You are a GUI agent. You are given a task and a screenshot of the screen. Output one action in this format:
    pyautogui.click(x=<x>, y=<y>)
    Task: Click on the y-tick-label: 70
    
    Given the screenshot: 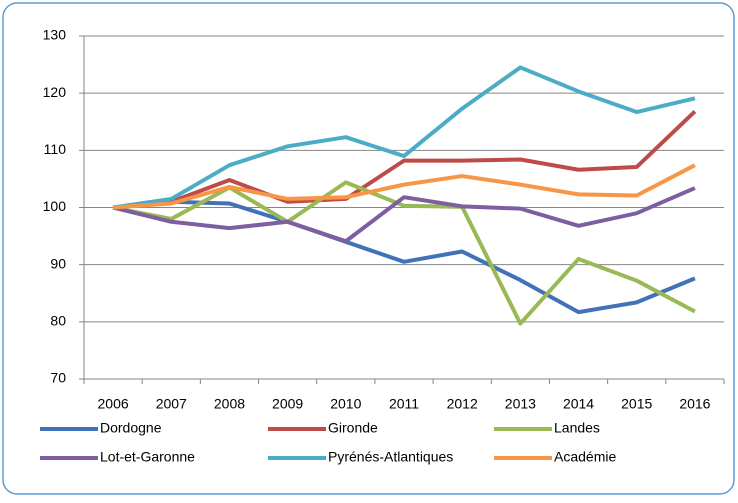 What is the action you would take?
    pyautogui.click(x=58, y=378)
    